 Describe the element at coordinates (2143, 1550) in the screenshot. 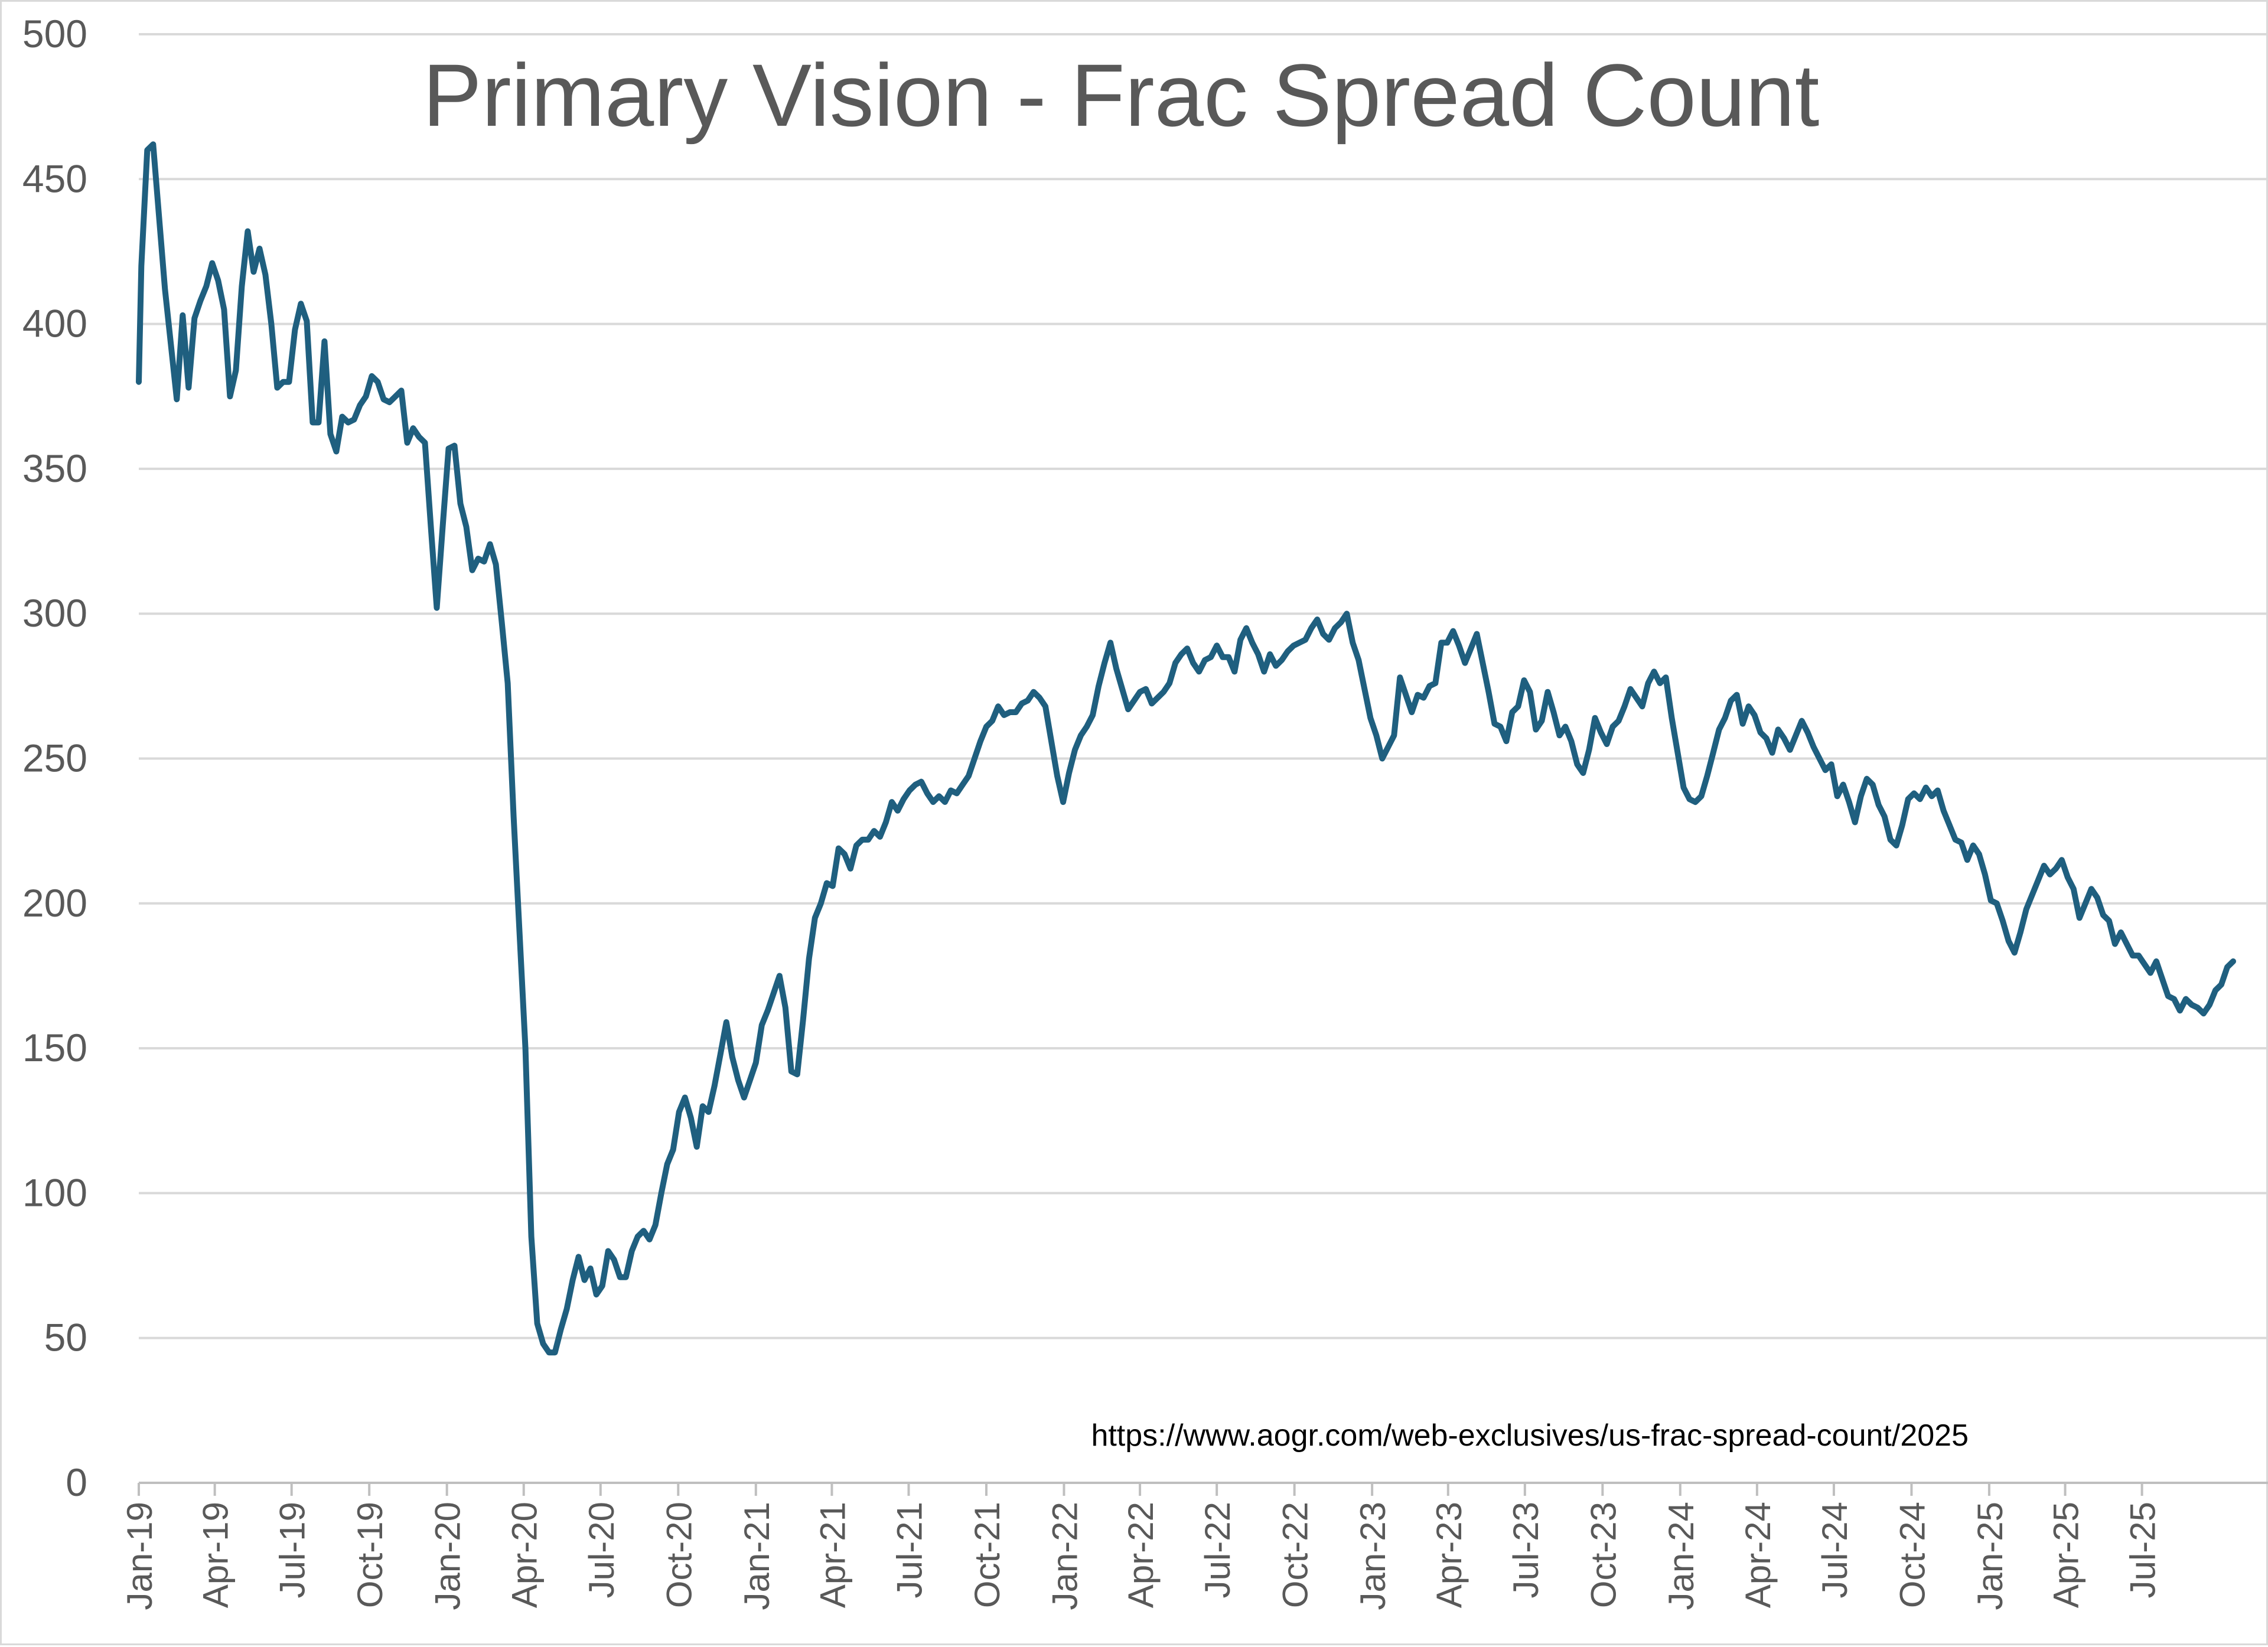

I see `x-tick-label: Jul-25` at that location.